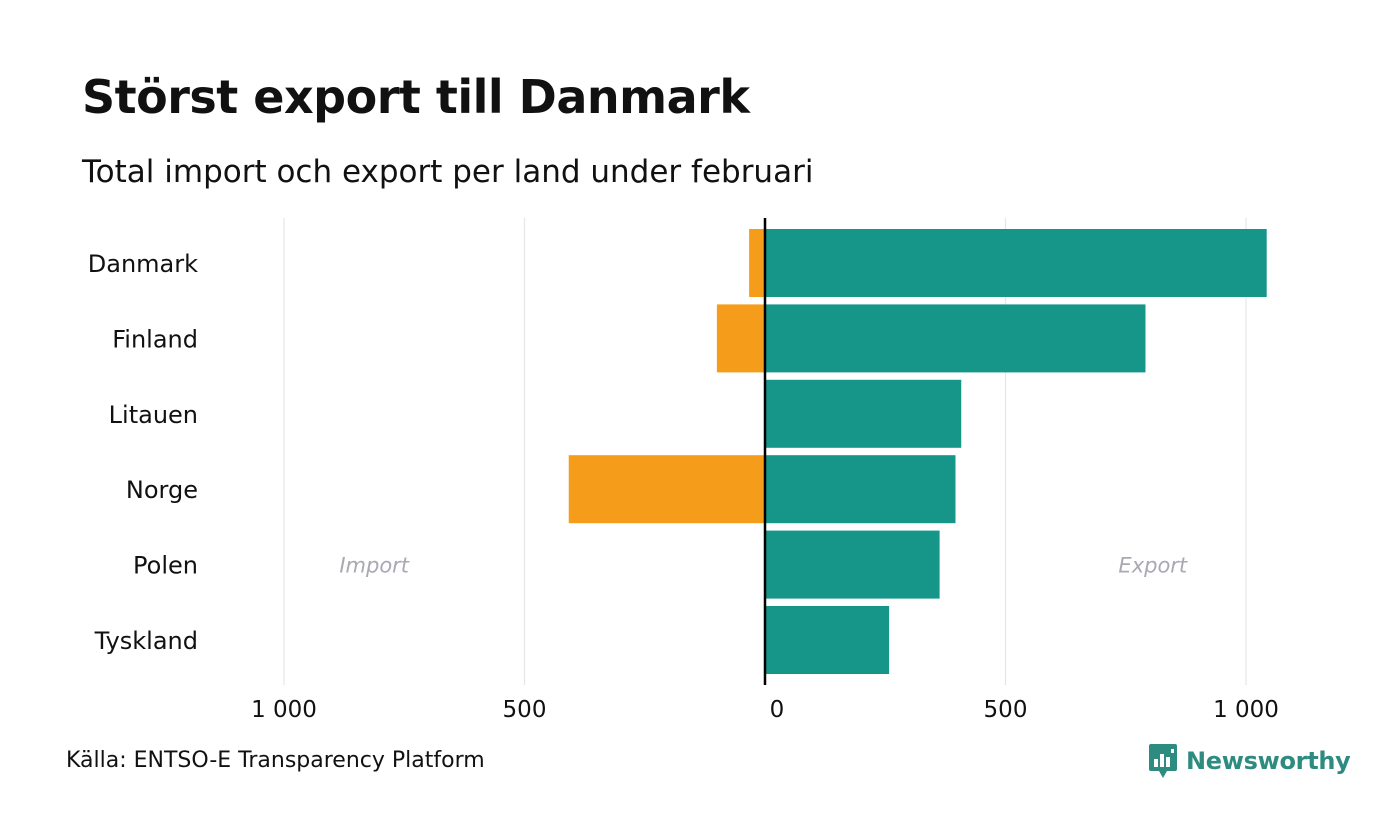 The height and width of the screenshot is (840, 1400). I want to click on export-bar-finland, so click(955, 338).